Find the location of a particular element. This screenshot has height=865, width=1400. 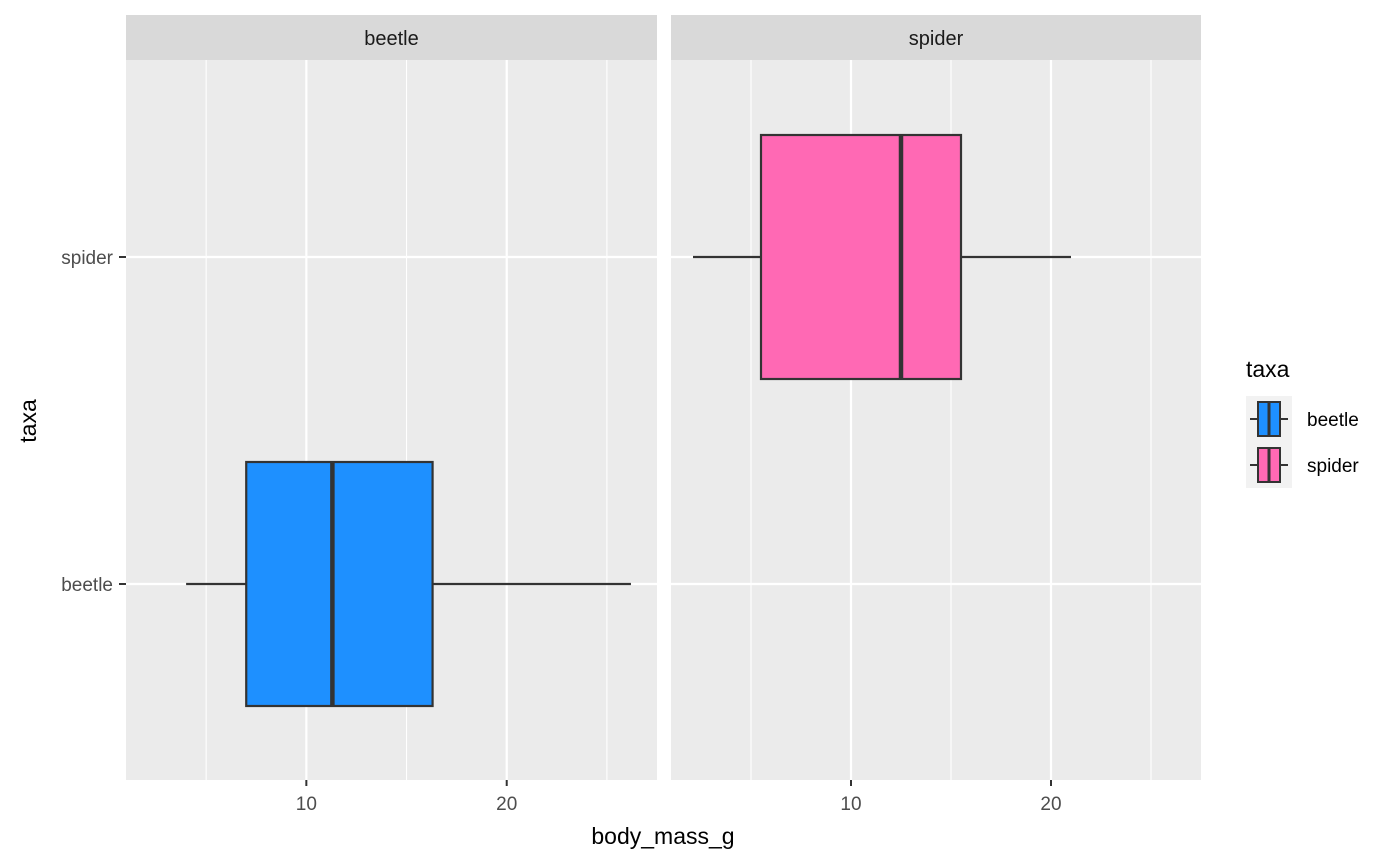

box-spider is located at coordinates (882, 257).